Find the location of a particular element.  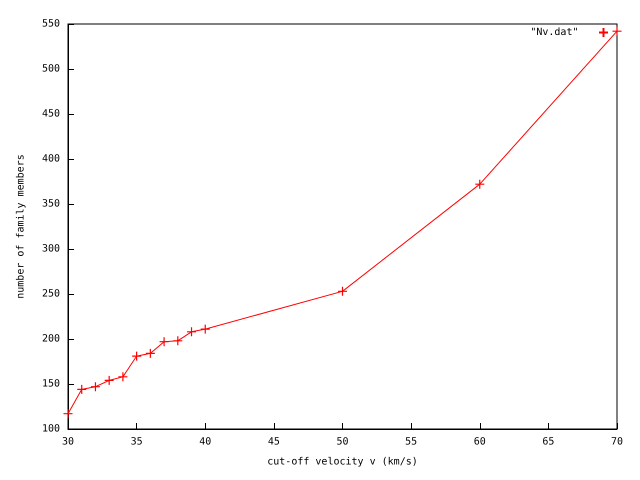

y-tick-label: 250 is located at coordinates (51, 294).